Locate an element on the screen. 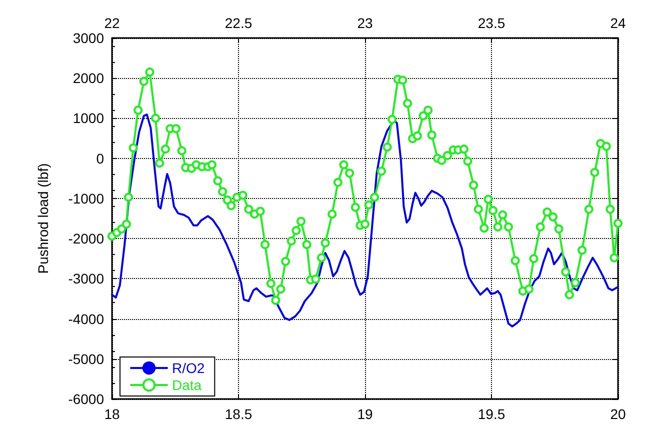 This screenshot has width=645, height=444. y-tick-label: 0 is located at coordinates (100, 158).